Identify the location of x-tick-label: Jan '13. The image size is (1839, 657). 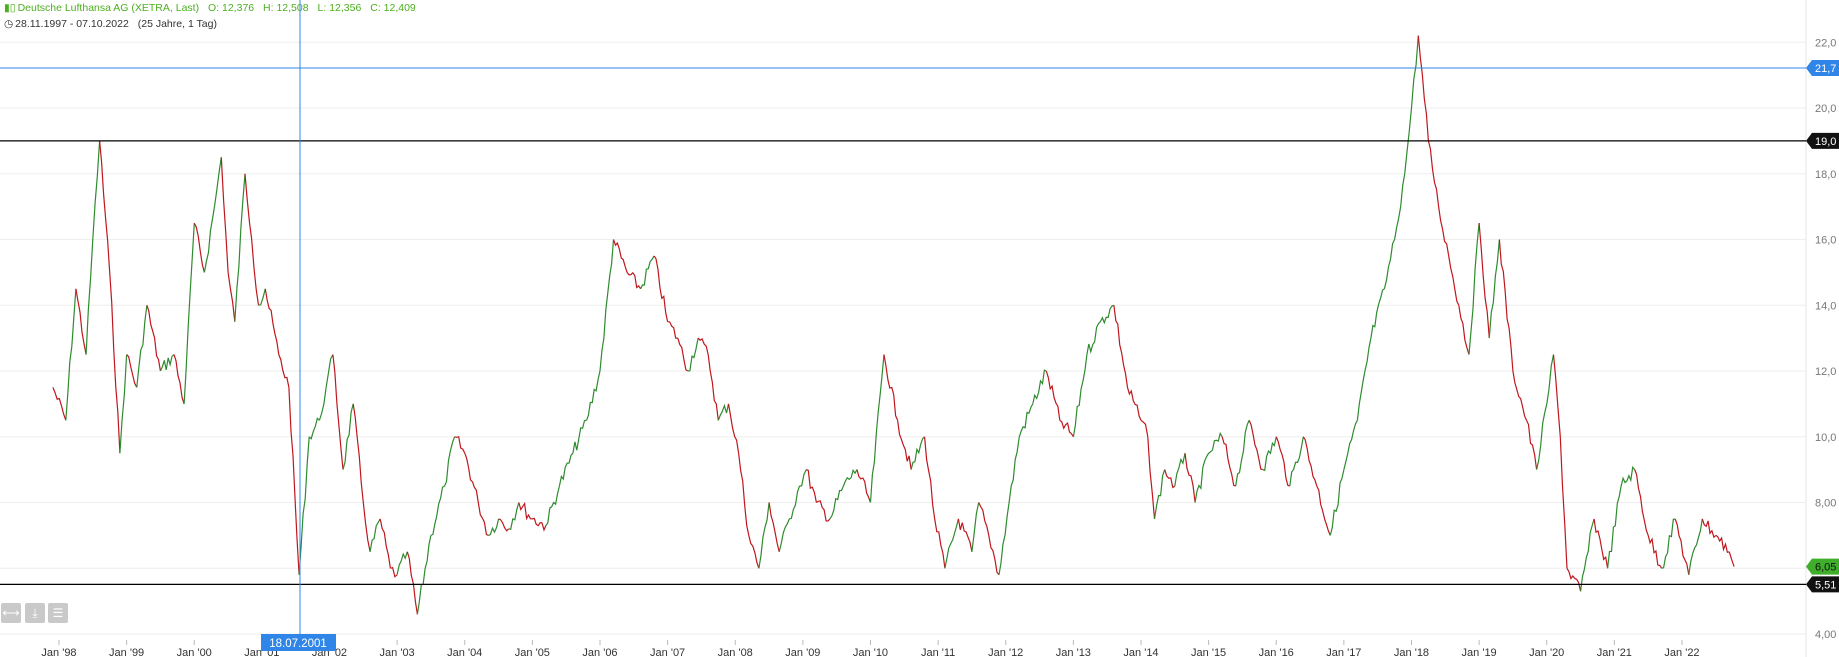
(1073, 652).